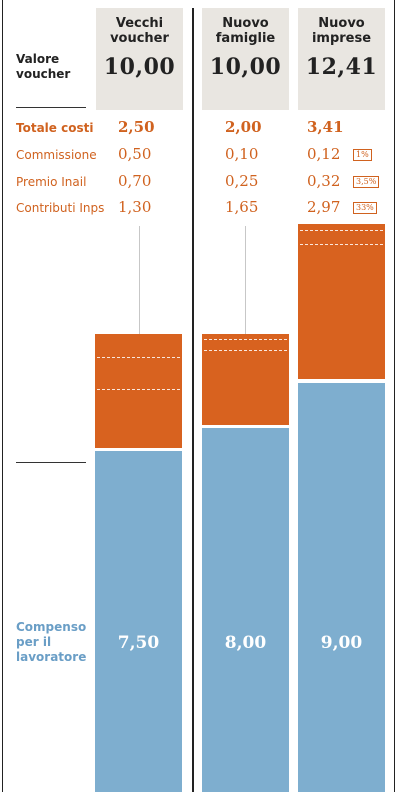  I want to click on bar-value-label: 9,00, so click(341, 643).